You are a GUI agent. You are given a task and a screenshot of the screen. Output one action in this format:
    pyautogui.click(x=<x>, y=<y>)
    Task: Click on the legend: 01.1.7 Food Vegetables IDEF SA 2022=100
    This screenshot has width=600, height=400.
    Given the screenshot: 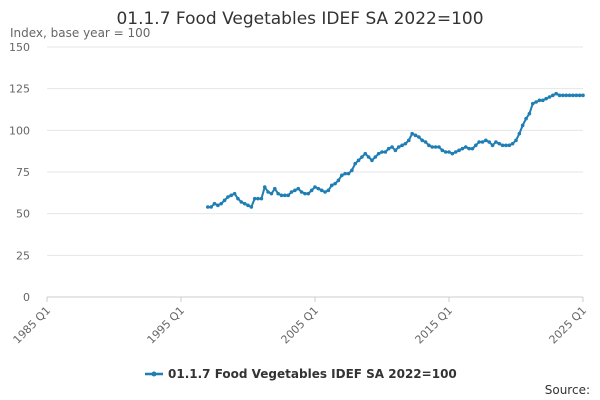 What is the action you would take?
    pyautogui.click(x=301, y=374)
    